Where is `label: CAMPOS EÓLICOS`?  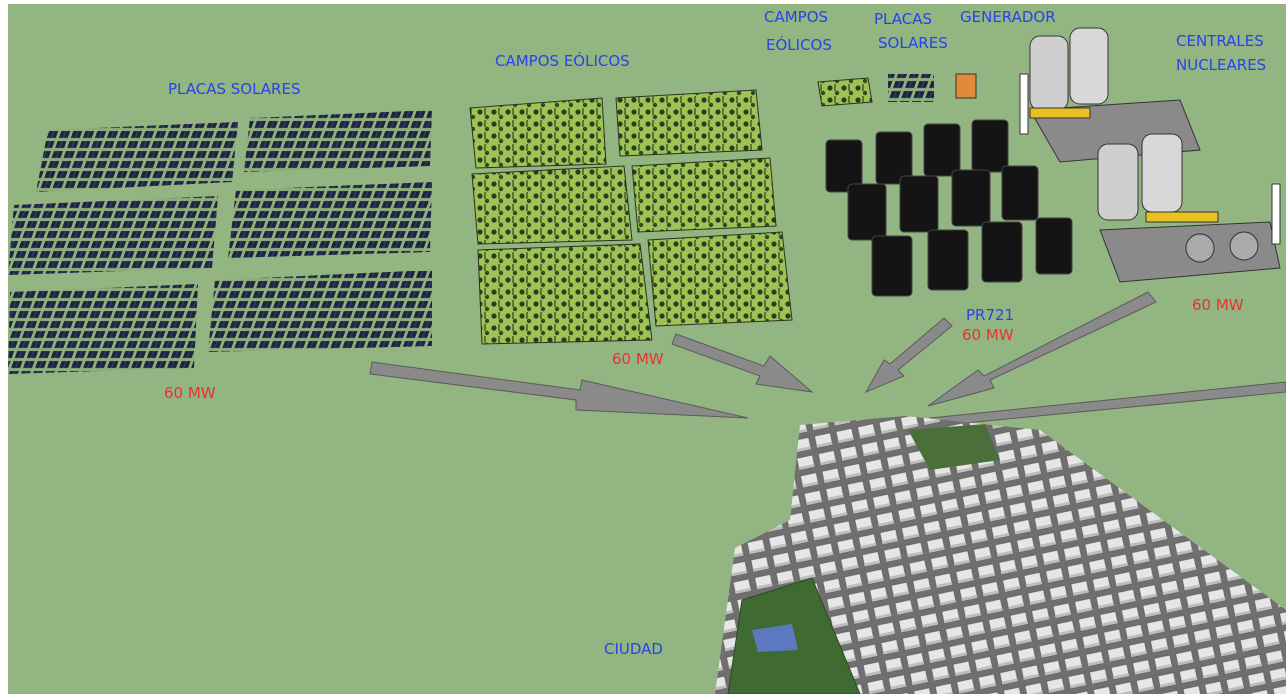
label: CAMPOS EÓLICOS is located at coordinates (562, 60).